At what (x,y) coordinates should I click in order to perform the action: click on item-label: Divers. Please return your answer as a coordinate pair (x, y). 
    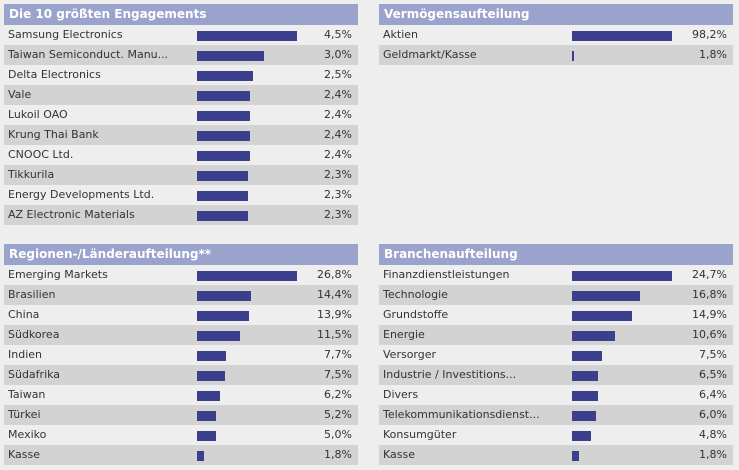
    Looking at the image, I should click on (401, 394).